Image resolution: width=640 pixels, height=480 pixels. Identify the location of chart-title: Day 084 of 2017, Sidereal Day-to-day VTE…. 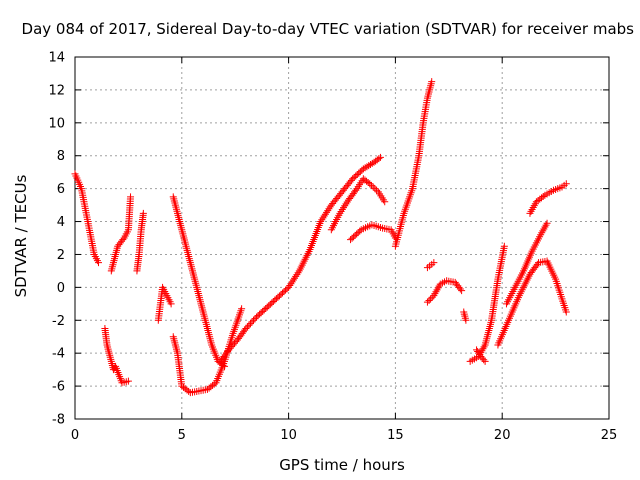
(327, 29).